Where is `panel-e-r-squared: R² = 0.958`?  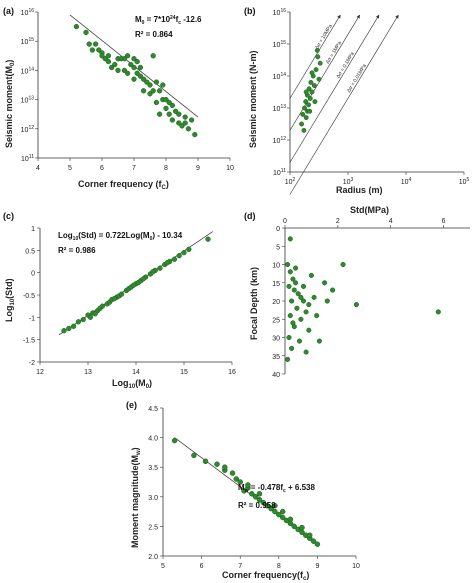 panel-e-r-squared: R² = 0.958 is located at coordinates (257, 505).